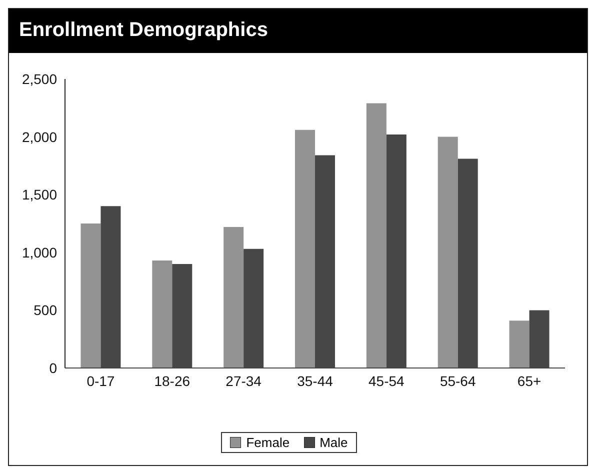 The image size is (598, 476). Describe the element at coordinates (244, 380) in the screenshot. I see `x-tick-label: 27-34` at that location.